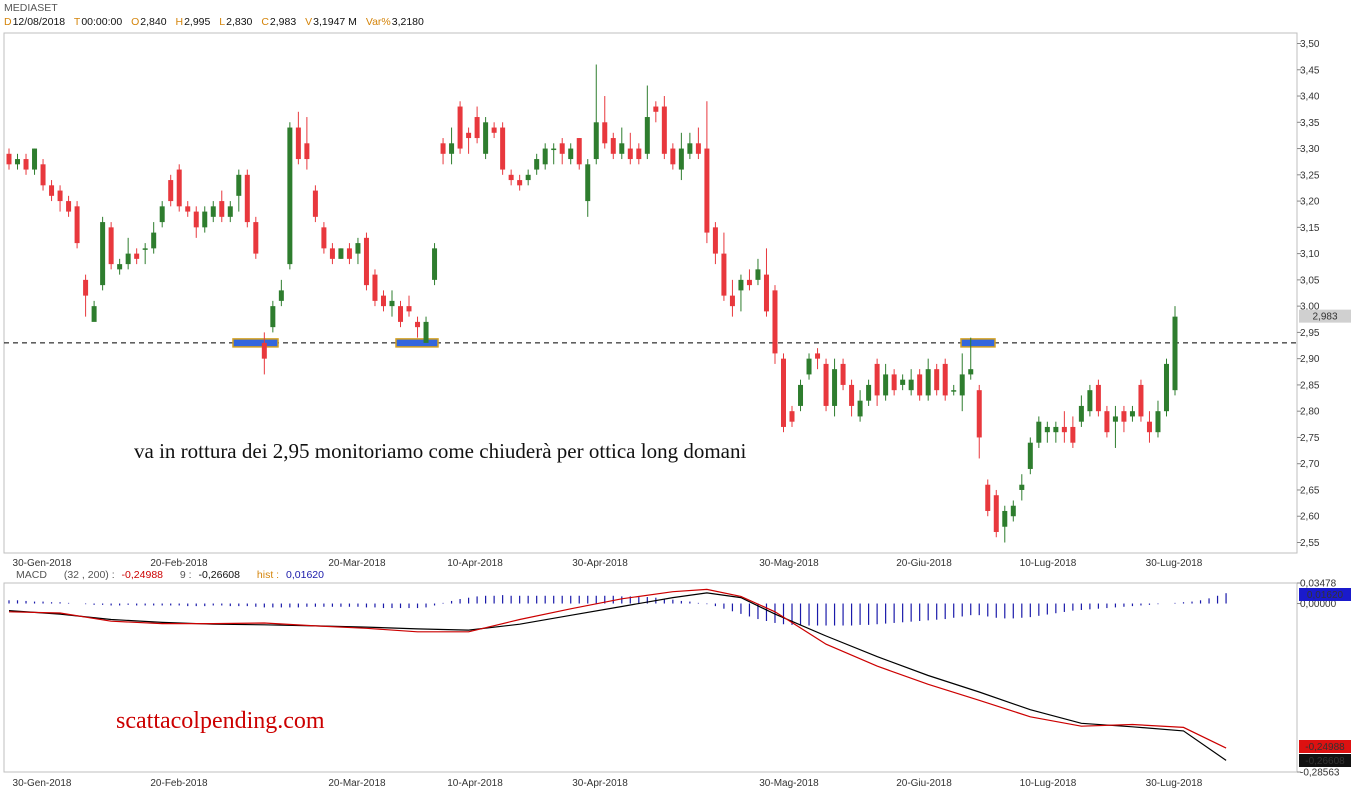  What do you see at coordinates (1318, 679) in the screenshot?
I see `macd-y-axis: 0,03478 0,00000 -0,28563` at bounding box center [1318, 679].